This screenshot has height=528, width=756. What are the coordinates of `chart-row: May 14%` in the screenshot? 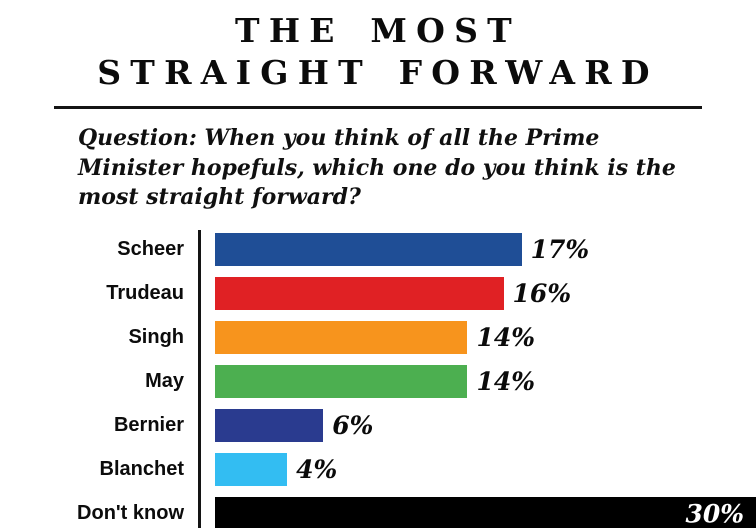 It's located at (378, 382).